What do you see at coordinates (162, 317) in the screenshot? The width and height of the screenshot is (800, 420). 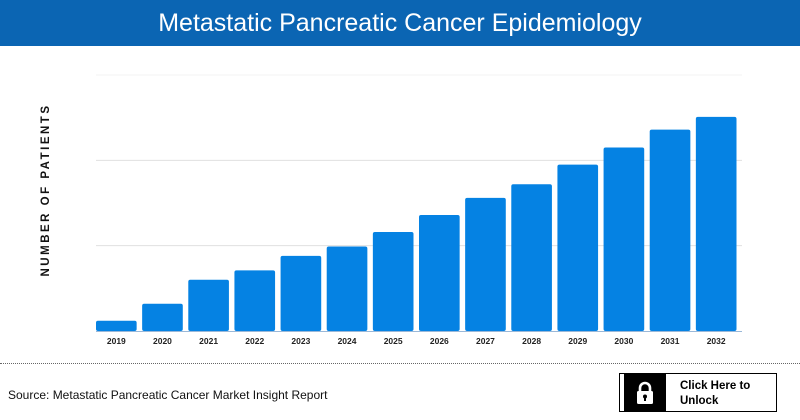 I see `bar-2020` at bounding box center [162, 317].